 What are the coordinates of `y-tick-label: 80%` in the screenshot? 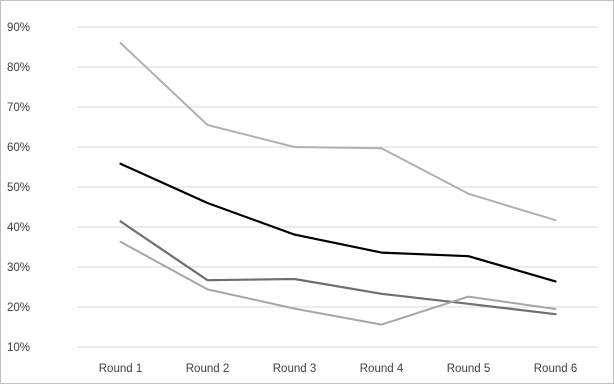 It's located at (18, 68).